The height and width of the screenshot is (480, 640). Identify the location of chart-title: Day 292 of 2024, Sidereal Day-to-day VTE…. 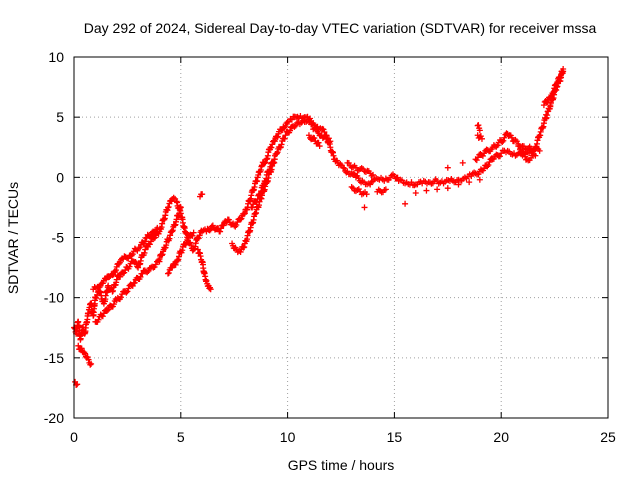
(340, 28).